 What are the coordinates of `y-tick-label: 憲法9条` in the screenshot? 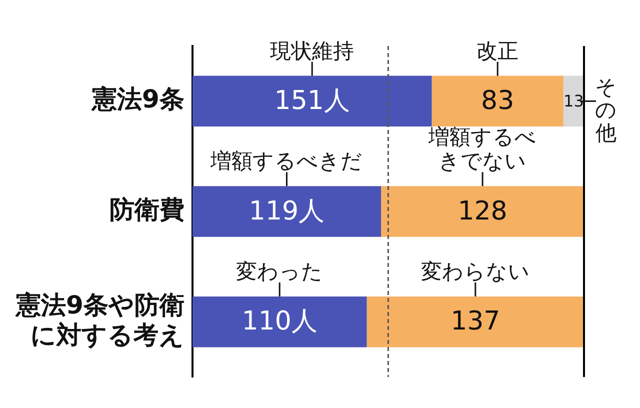 It's located at (137, 99).